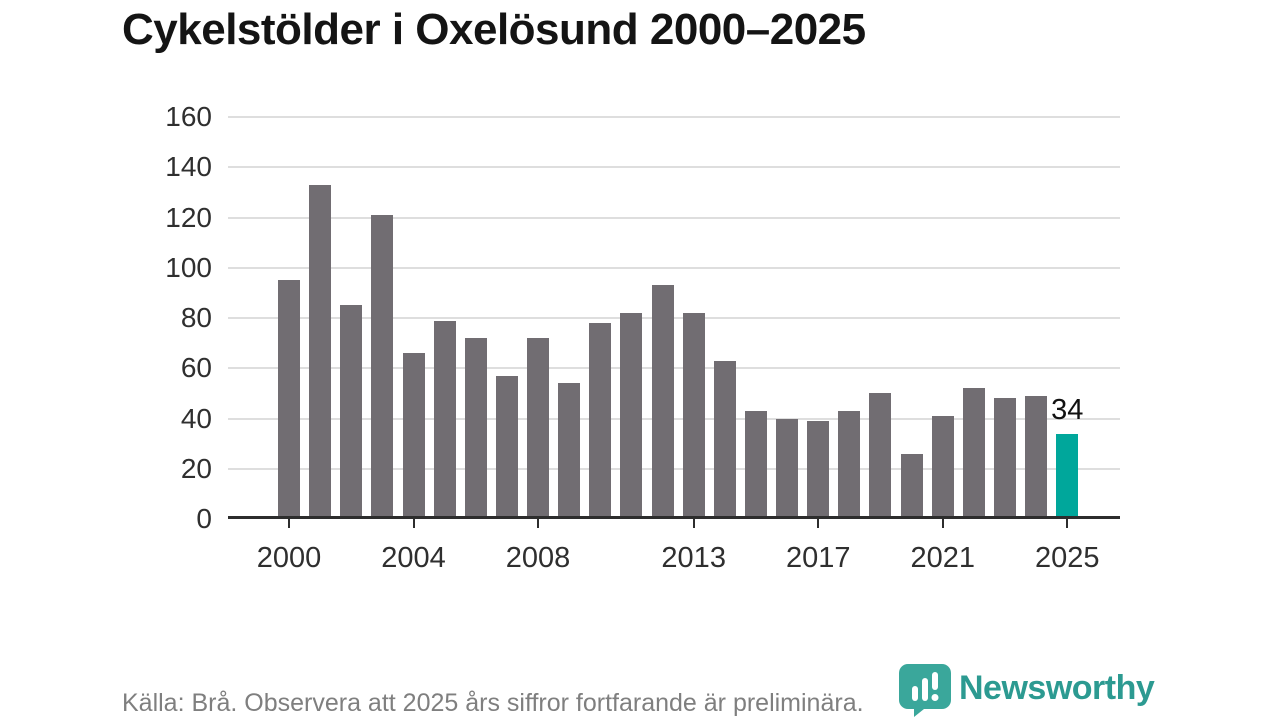 The height and width of the screenshot is (720, 1280). What do you see at coordinates (755, 464) in the screenshot?
I see `bar-2015` at bounding box center [755, 464].